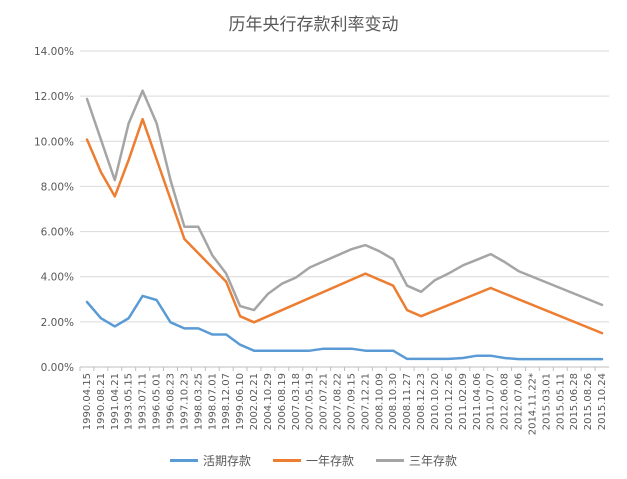  What do you see at coordinates (519, 401) in the screenshot?
I see `x-tick-label: 2012.07.06` at bounding box center [519, 401].